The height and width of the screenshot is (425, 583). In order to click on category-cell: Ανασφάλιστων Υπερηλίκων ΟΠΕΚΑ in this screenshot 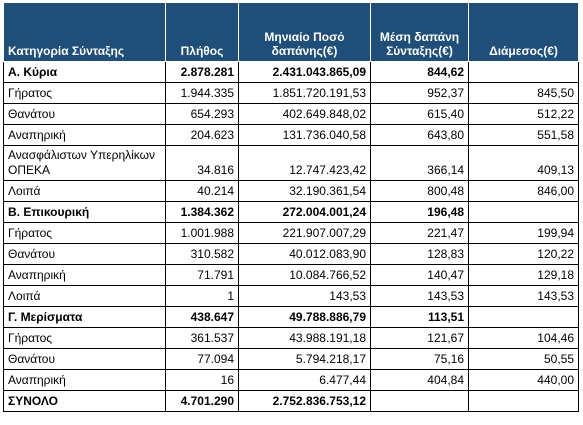, I will do `click(84, 163)`.